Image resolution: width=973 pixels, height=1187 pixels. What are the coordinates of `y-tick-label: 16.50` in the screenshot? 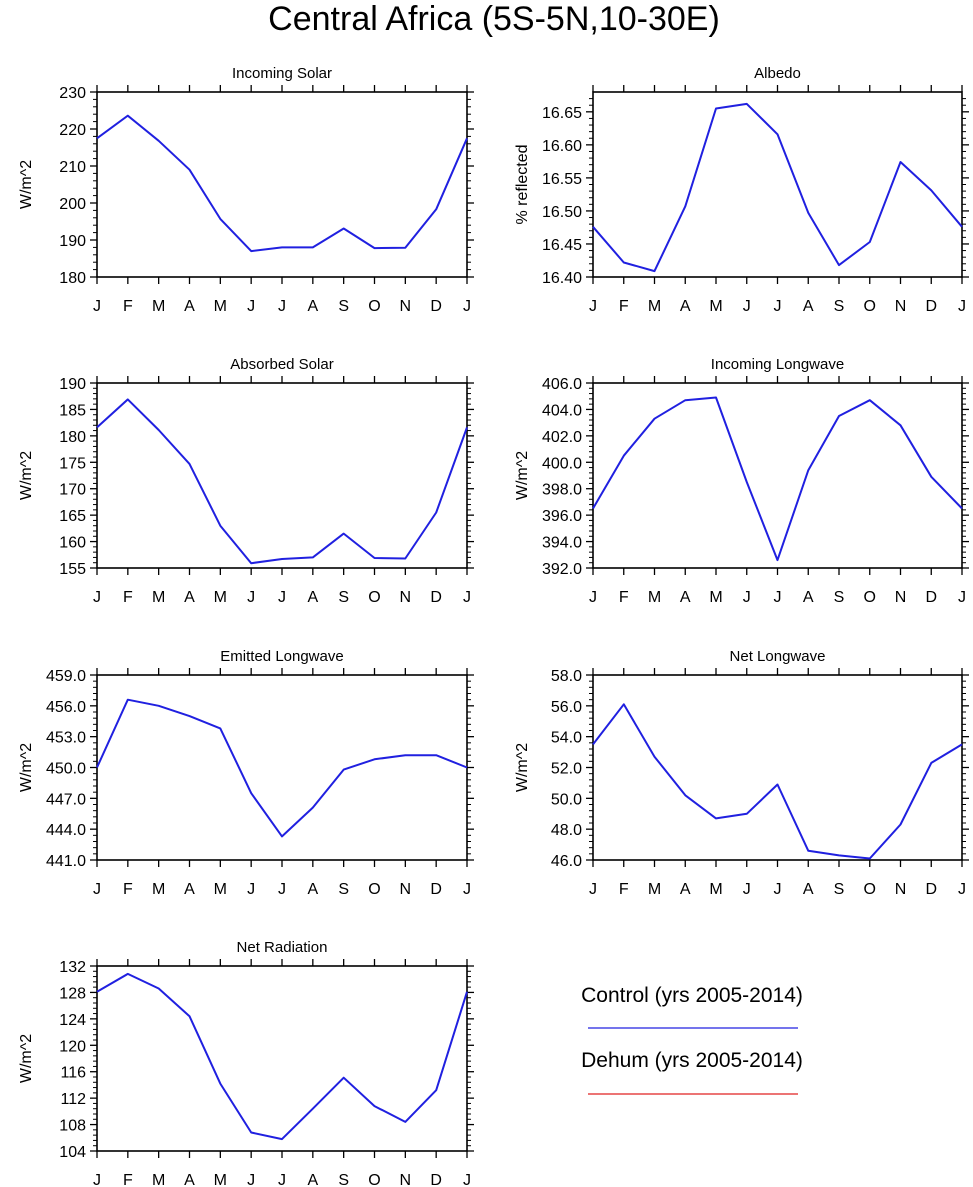 It's located at (562, 212).